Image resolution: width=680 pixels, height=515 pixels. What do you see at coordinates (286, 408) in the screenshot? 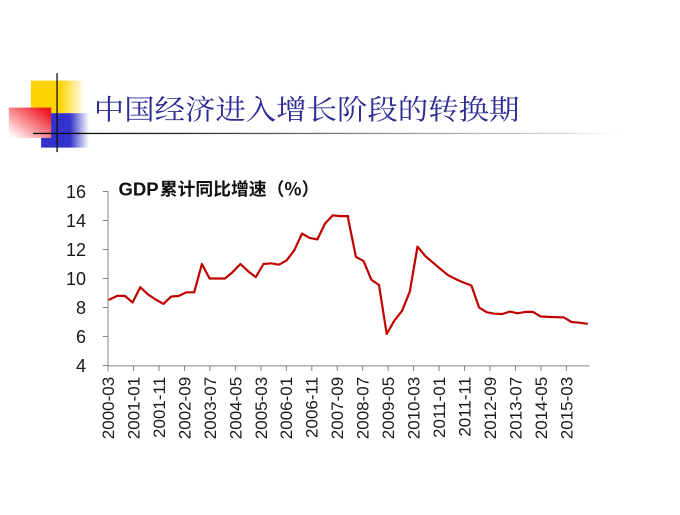
I see `svg-text: 2006-01` at bounding box center [286, 408].